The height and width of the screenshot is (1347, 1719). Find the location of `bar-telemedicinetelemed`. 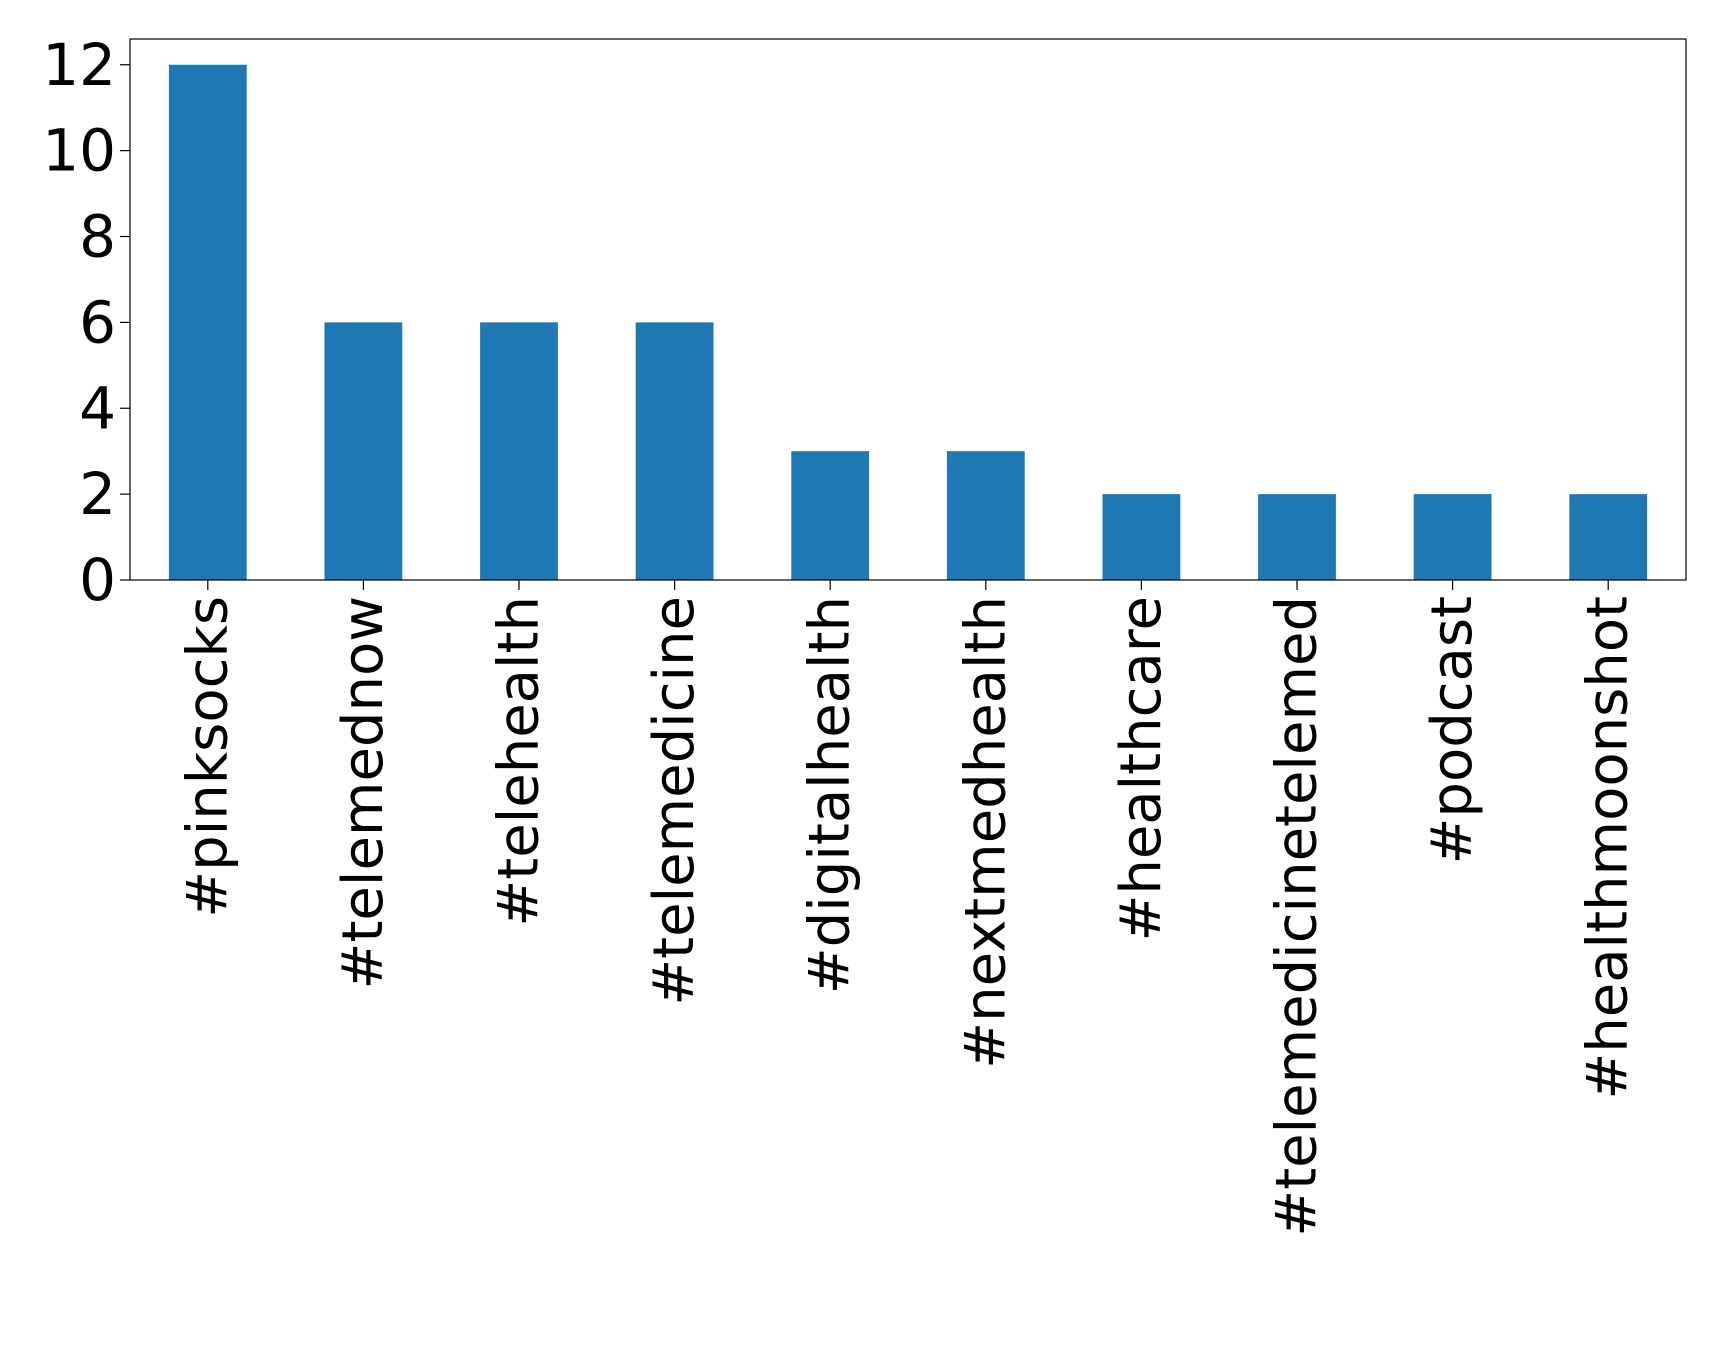

bar-telemedicinetelemed is located at coordinates (1297, 537).